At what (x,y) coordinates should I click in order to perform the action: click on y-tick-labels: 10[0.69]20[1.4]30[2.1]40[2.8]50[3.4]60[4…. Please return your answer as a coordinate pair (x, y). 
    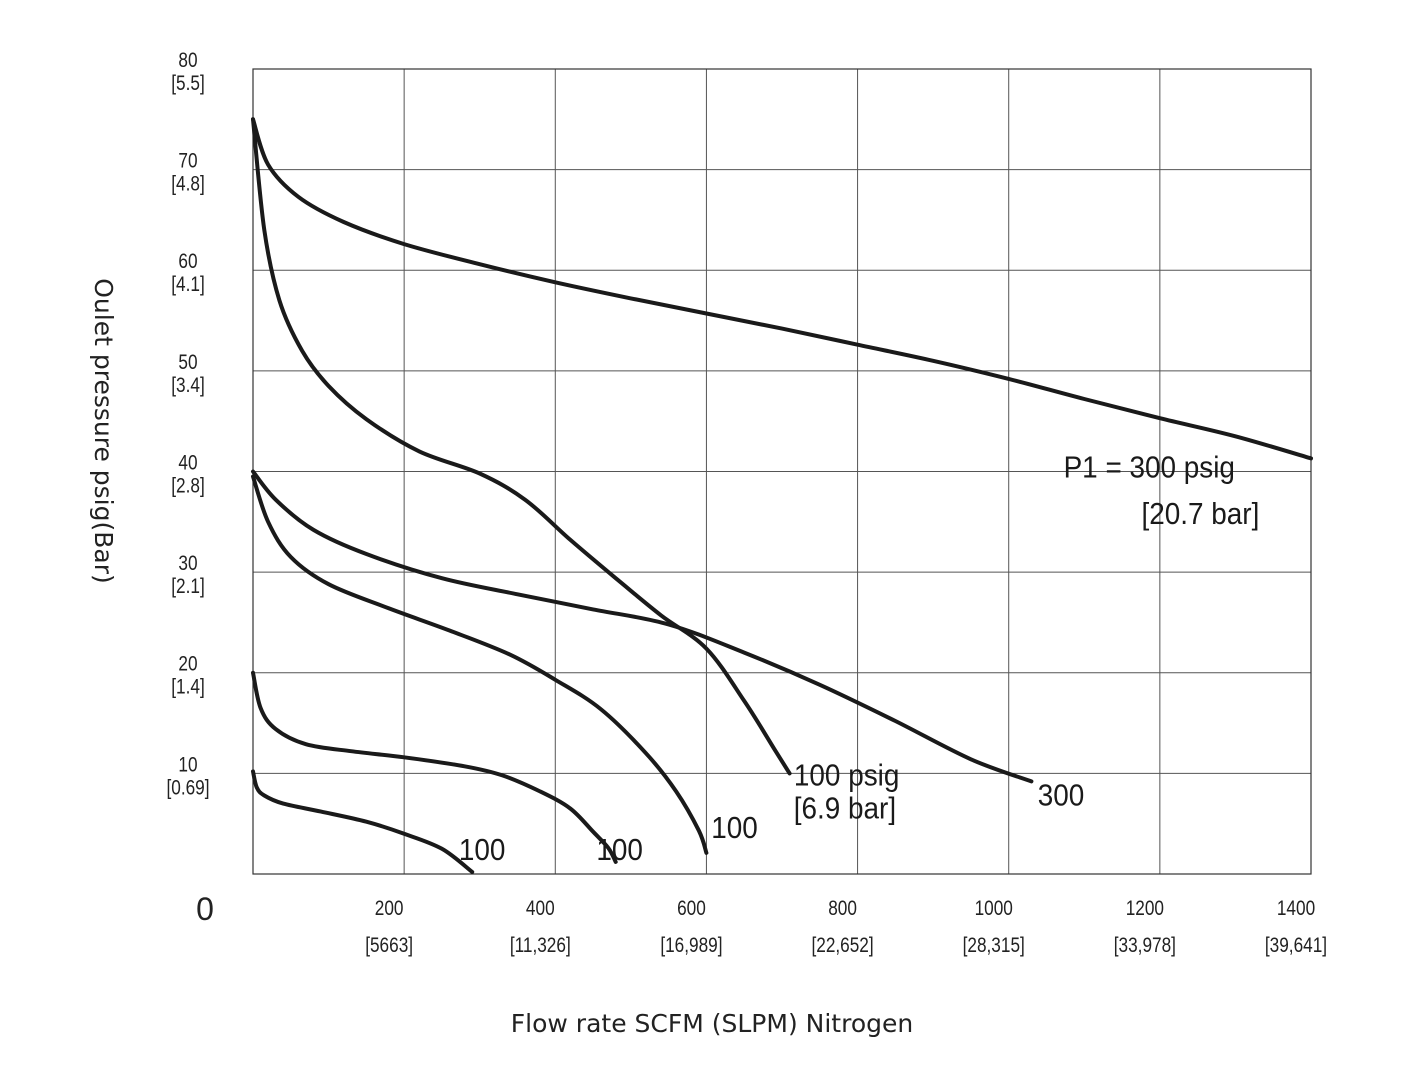
    Looking at the image, I should click on (187, 425).